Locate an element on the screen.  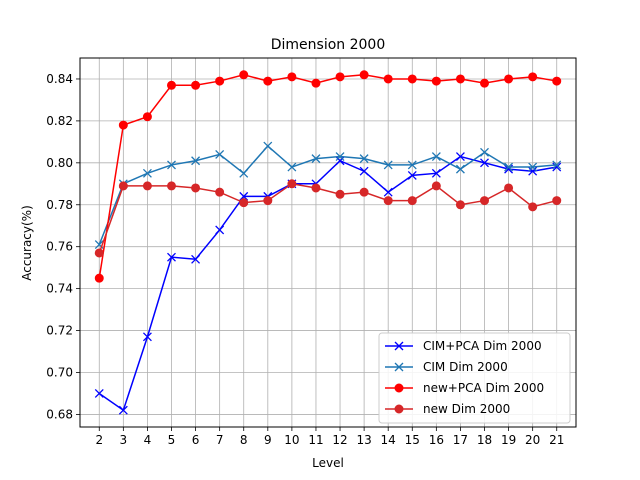
x-tick-label: 18 is located at coordinates (484, 440).